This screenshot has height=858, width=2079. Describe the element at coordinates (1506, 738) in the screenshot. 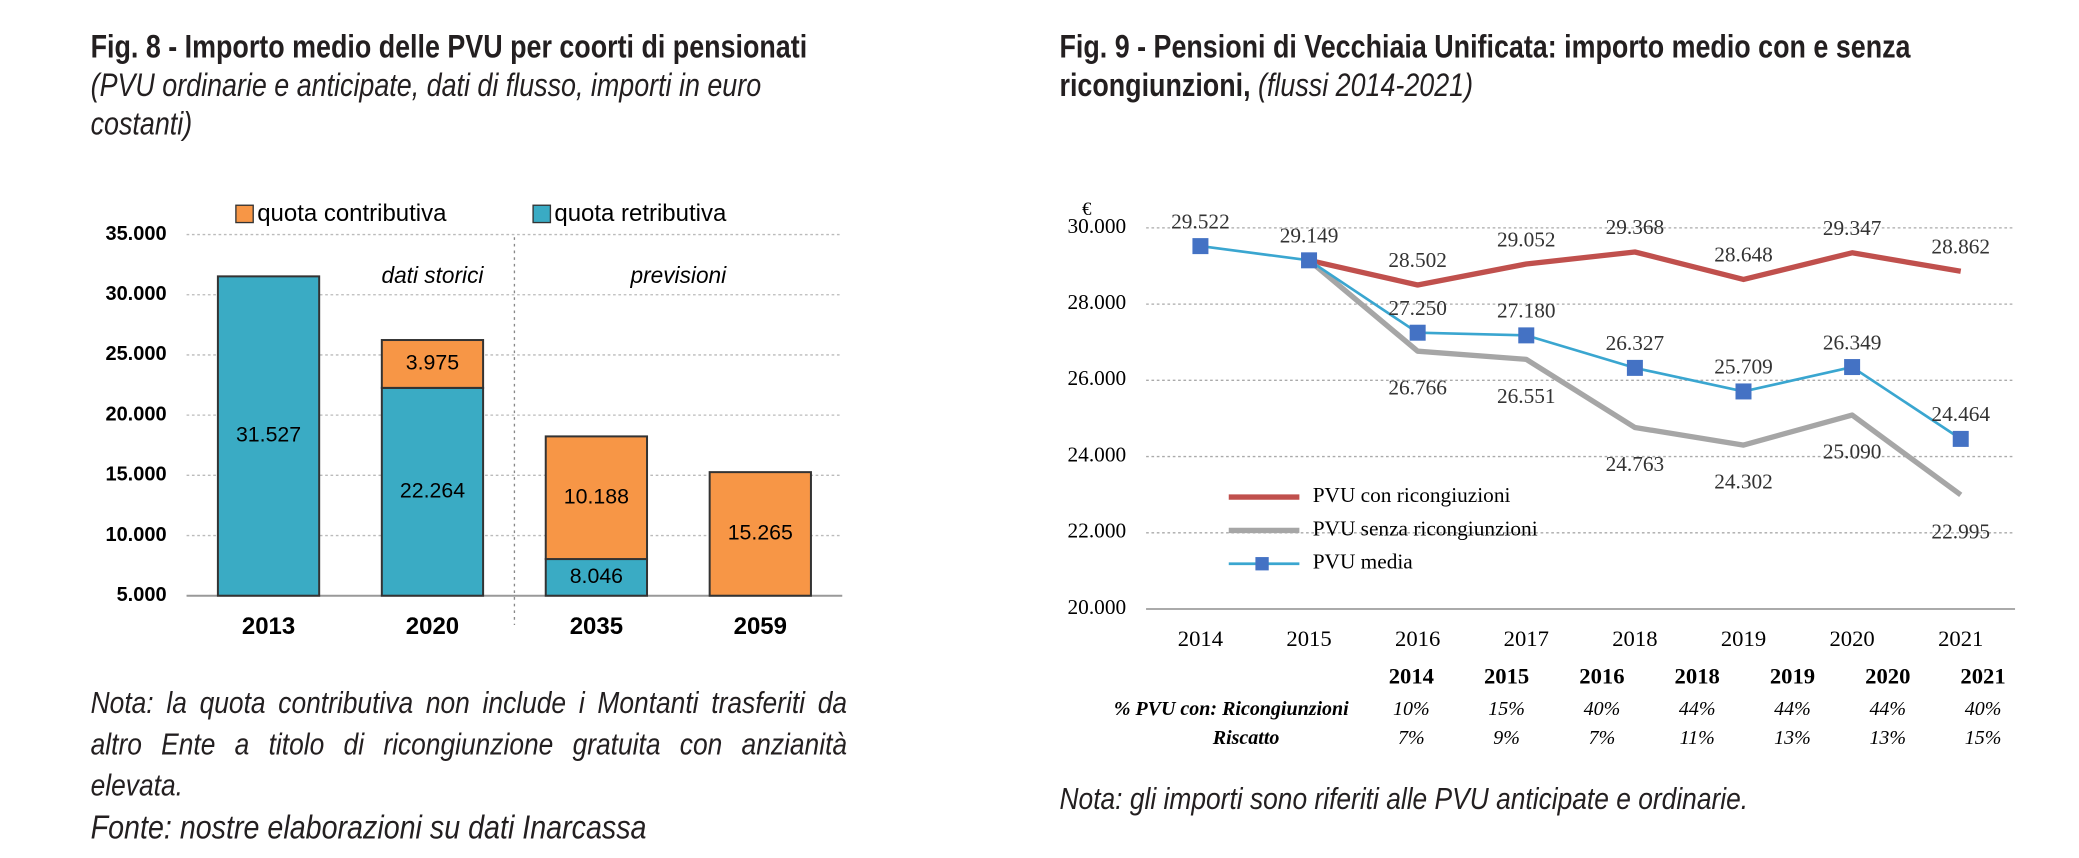

I see `table-cell: 9%` at that location.